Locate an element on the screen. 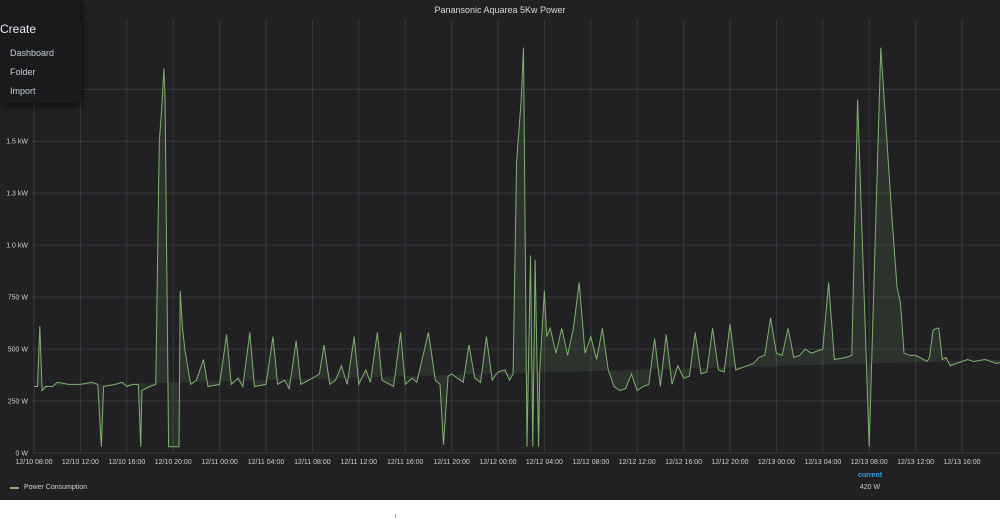  y-tick-label: 750 W is located at coordinates (18, 298).